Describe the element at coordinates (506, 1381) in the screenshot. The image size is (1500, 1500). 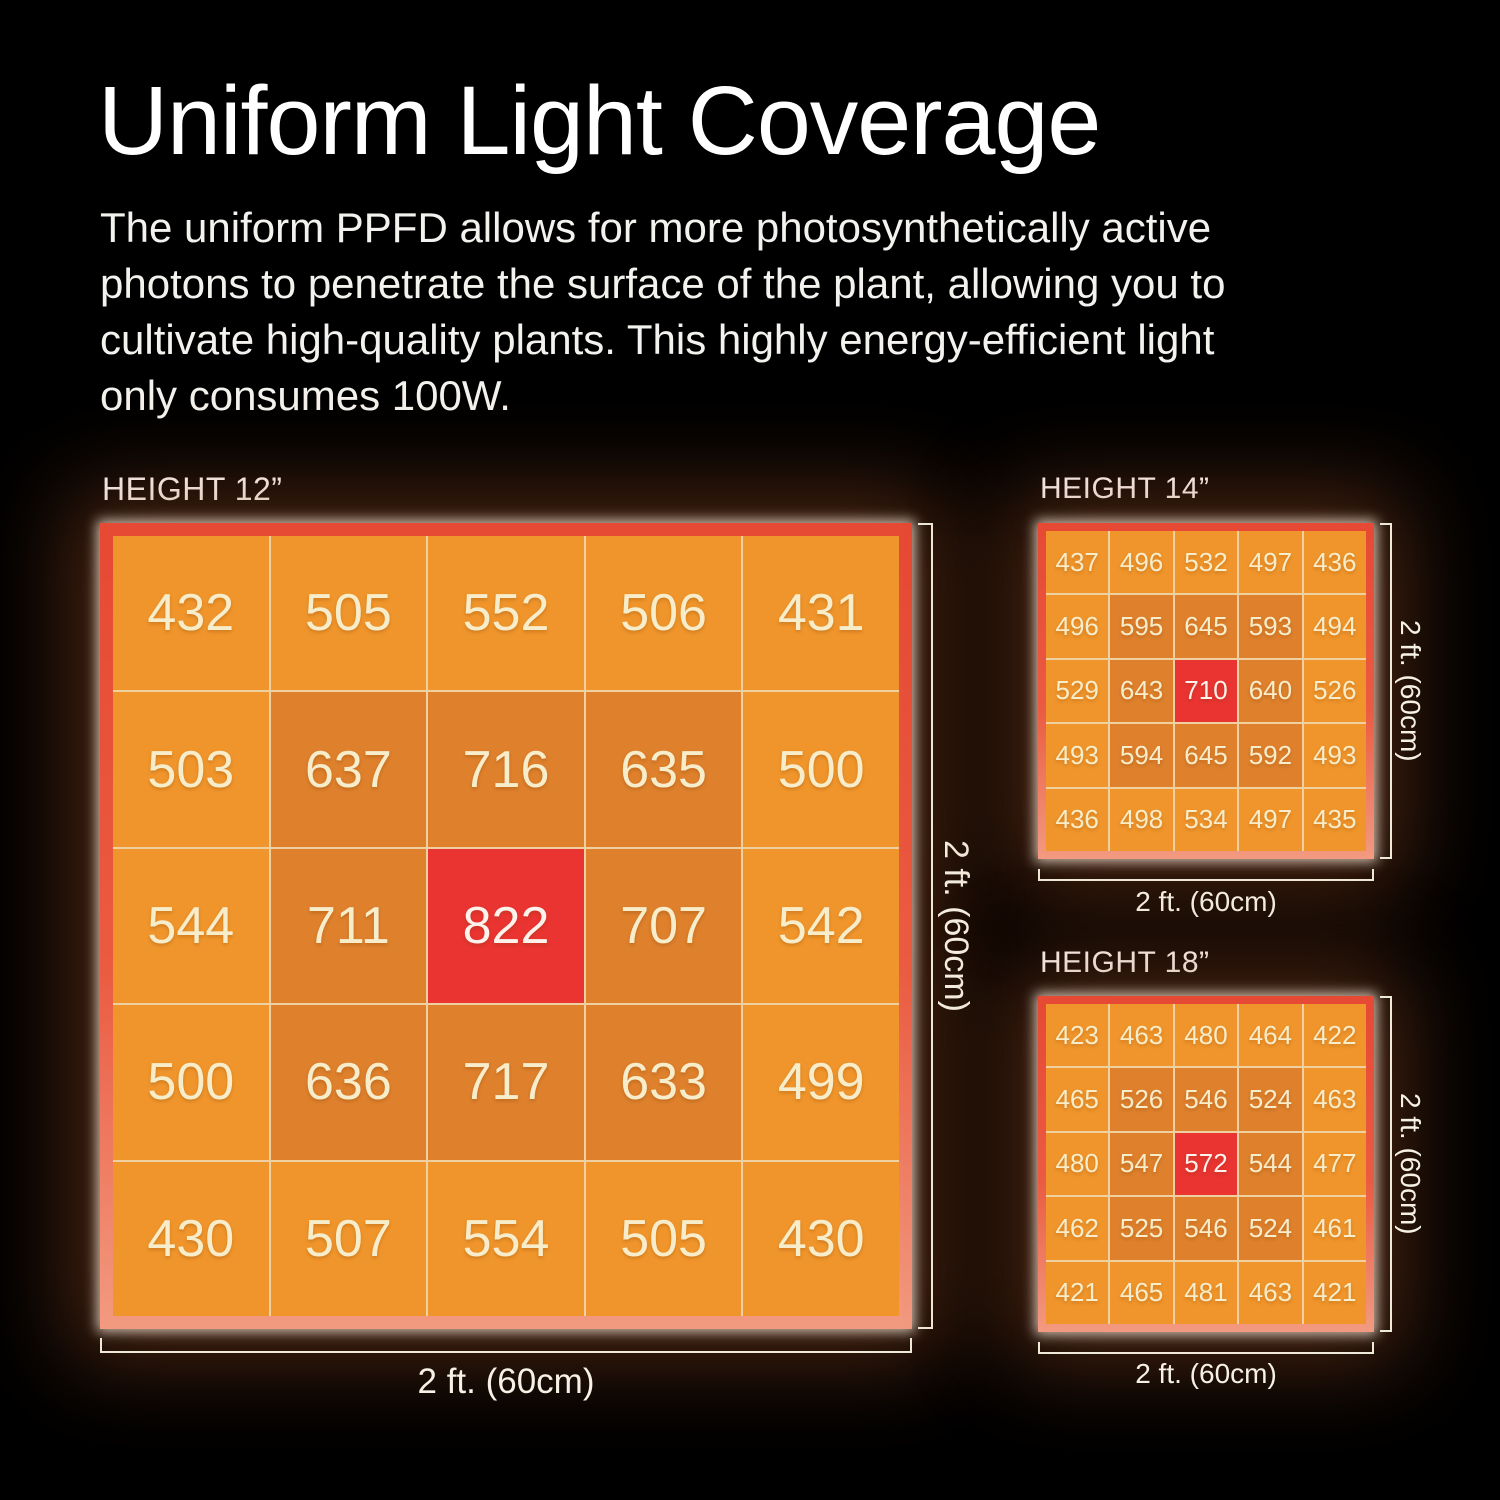
I see `width-label-12: 2 ft. (60cm)` at that location.